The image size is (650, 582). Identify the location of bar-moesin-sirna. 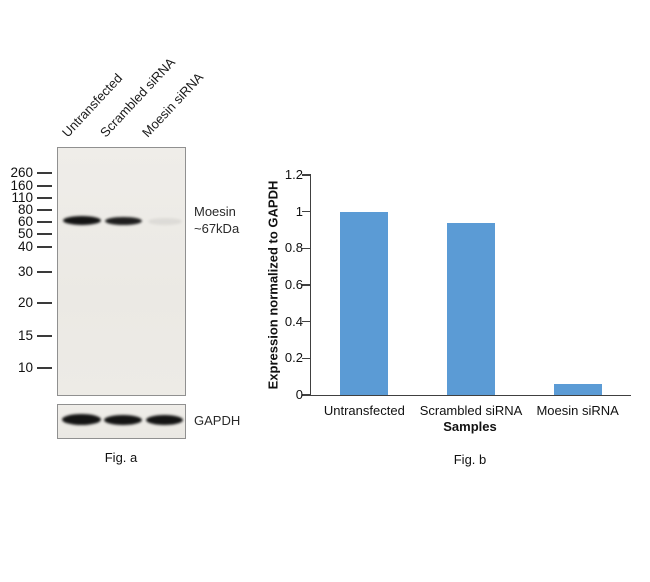
(577, 389).